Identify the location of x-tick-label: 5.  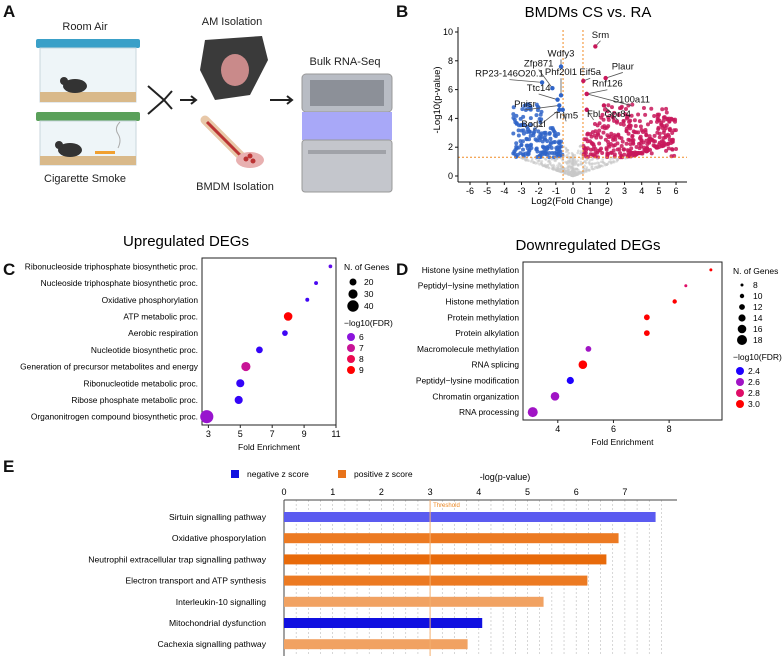
(527, 492).